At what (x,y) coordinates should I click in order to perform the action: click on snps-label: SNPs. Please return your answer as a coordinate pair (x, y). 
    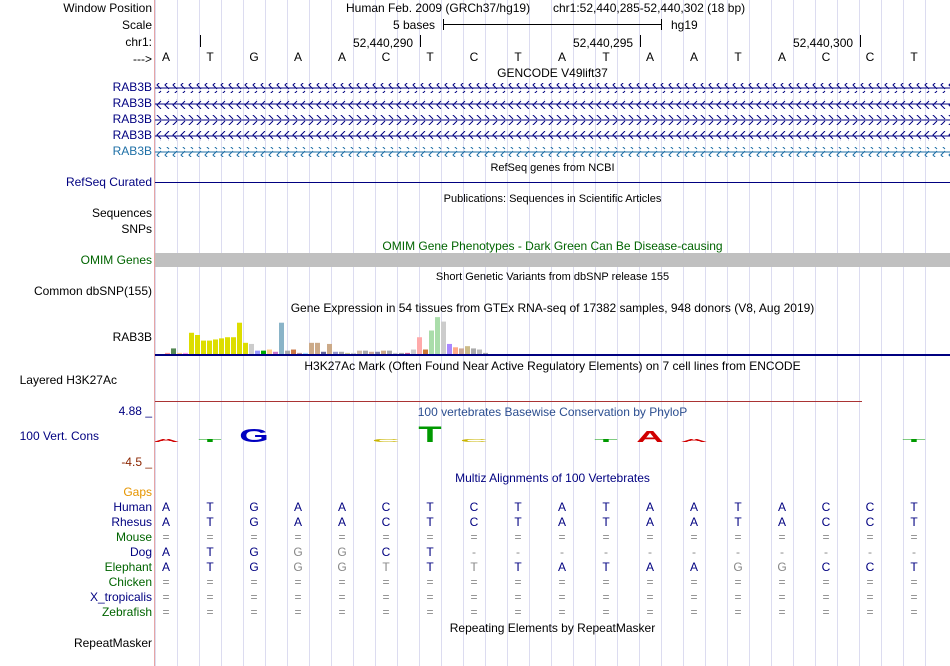
    Looking at the image, I should click on (136, 229).